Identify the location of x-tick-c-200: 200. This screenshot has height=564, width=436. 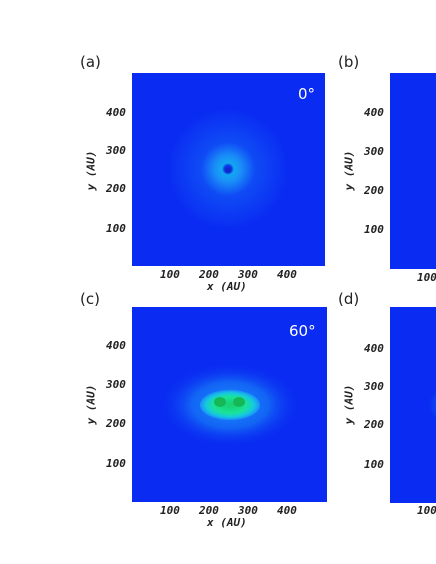
(209, 510).